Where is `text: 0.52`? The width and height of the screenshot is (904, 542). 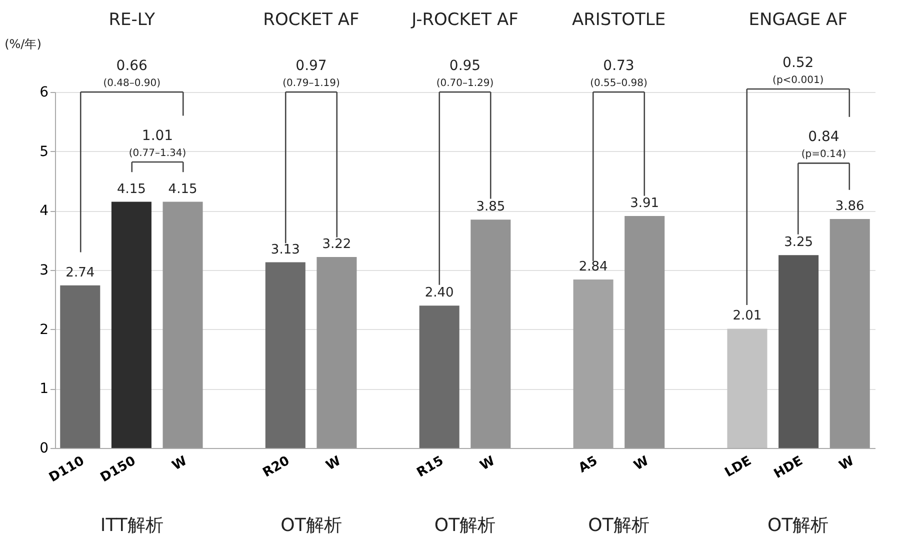
text: 0.52 is located at coordinates (798, 63).